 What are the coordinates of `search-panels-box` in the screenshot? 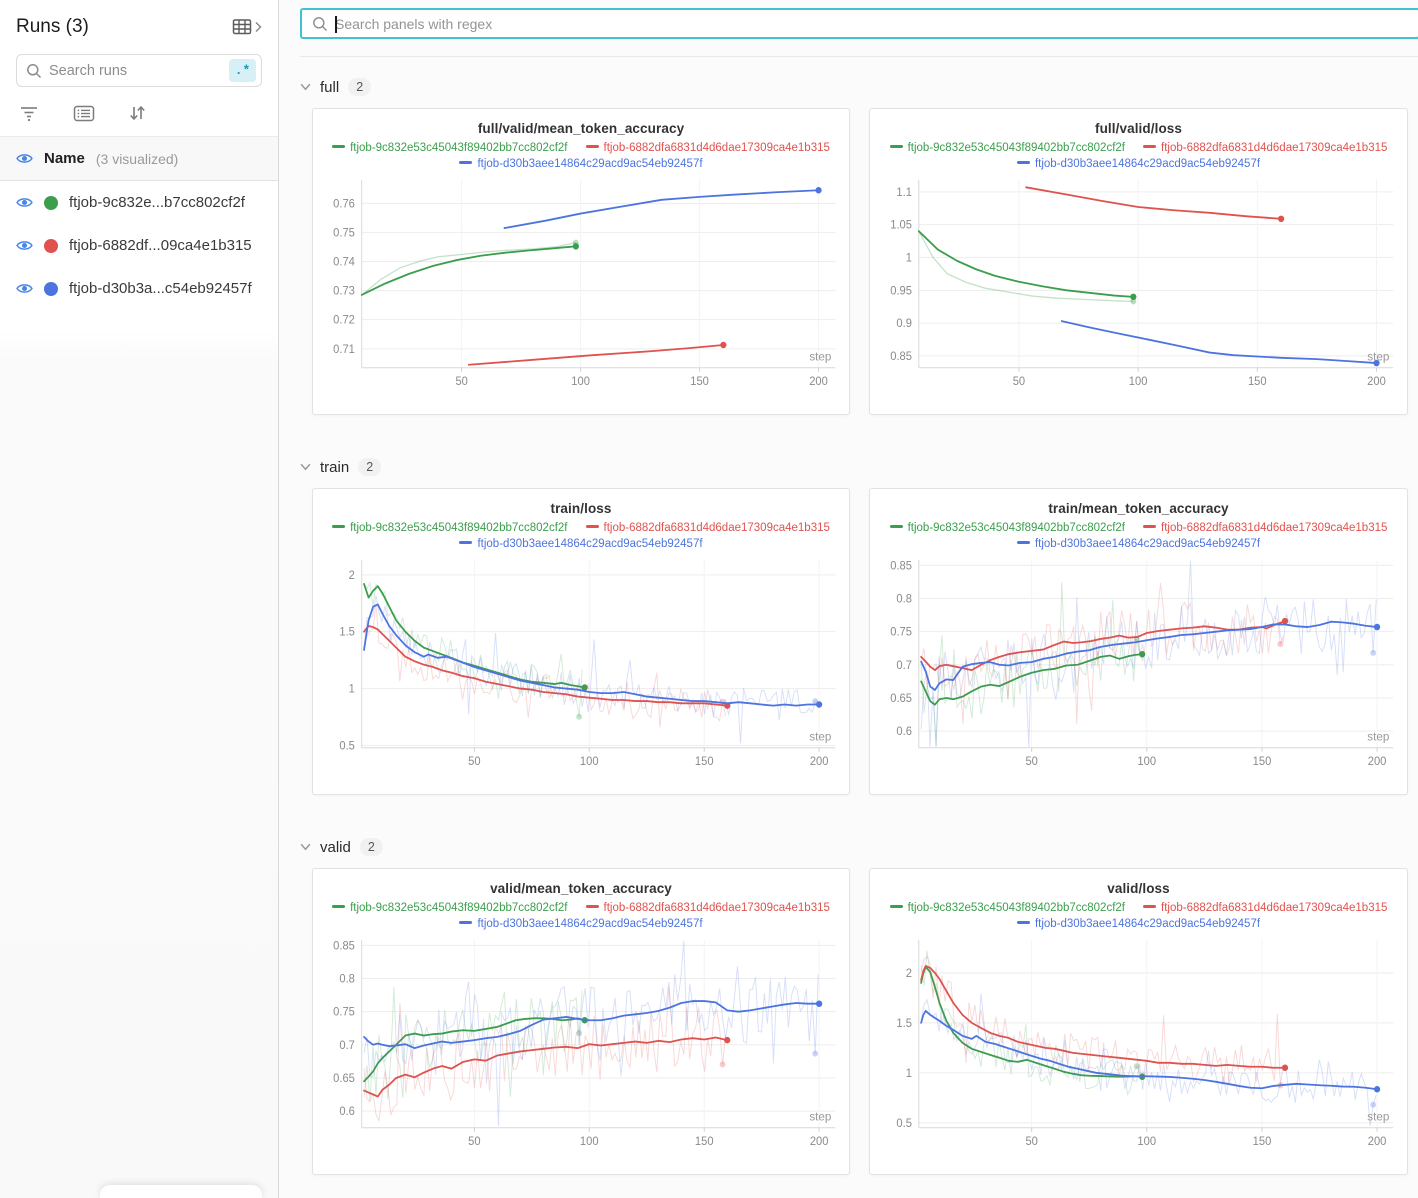 It's located at (859, 23).